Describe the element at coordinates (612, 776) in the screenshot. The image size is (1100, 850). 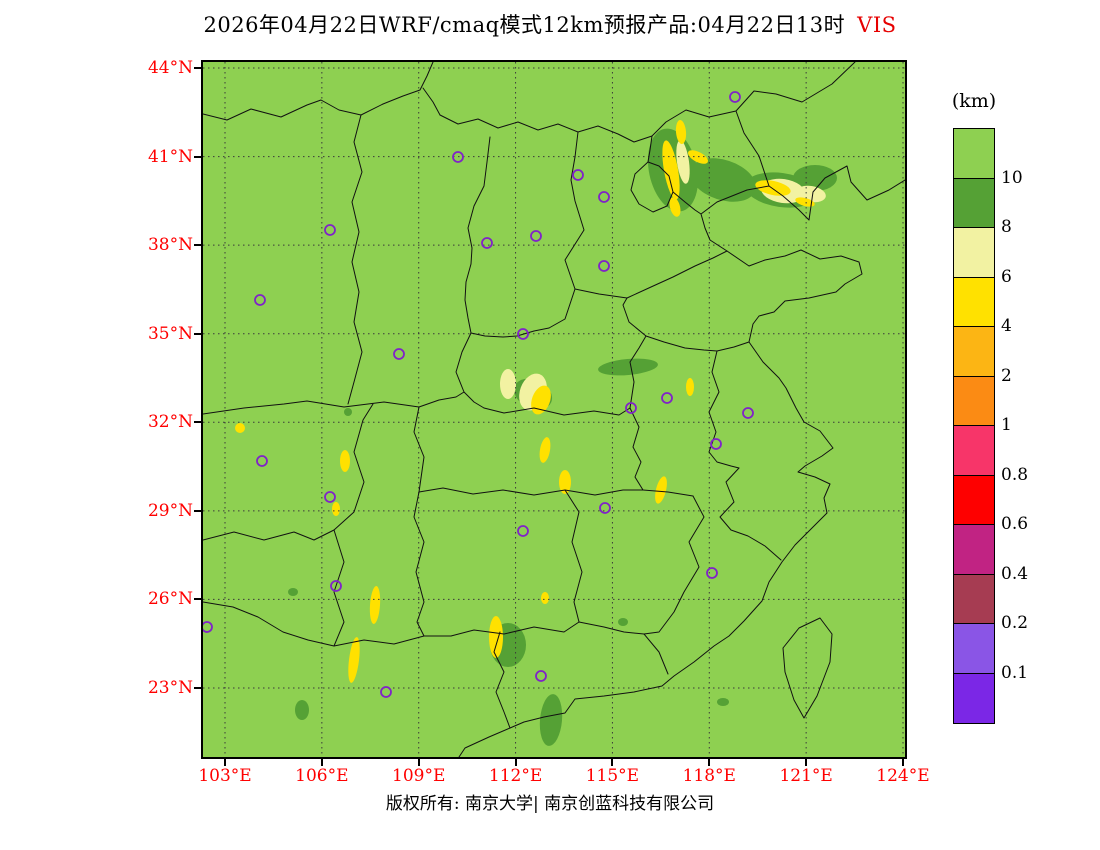
I see `lon-label: 115°E` at that location.